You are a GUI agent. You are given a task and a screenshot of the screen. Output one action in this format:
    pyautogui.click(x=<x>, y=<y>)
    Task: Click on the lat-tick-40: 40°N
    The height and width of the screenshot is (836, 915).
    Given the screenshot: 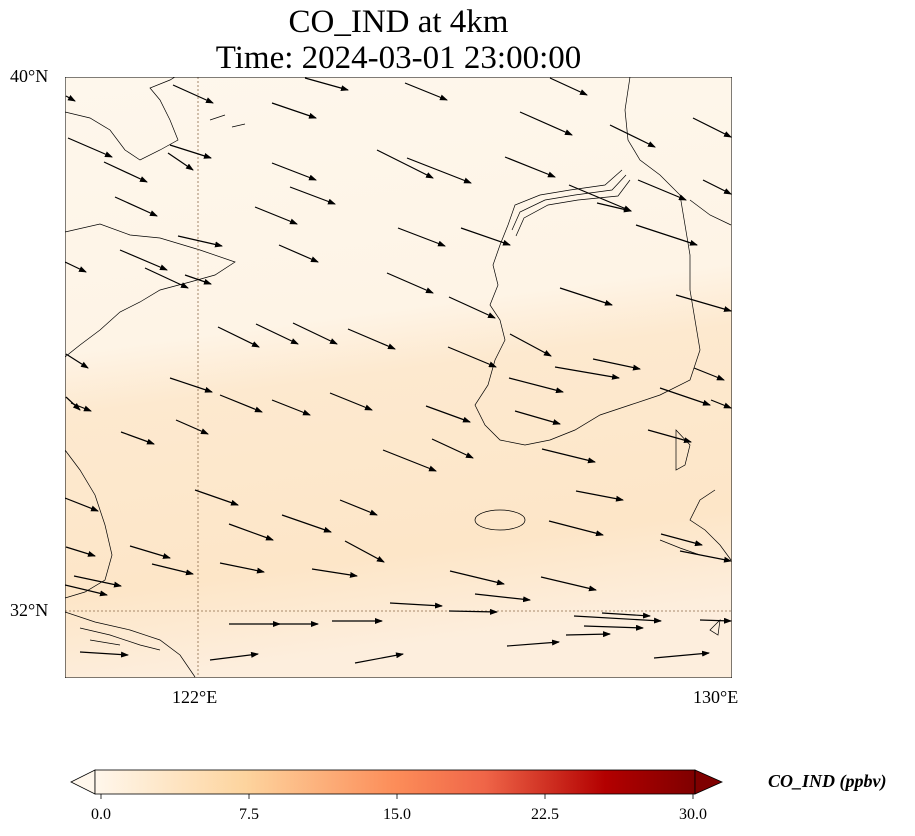 What is the action you would take?
    pyautogui.click(x=29, y=76)
    